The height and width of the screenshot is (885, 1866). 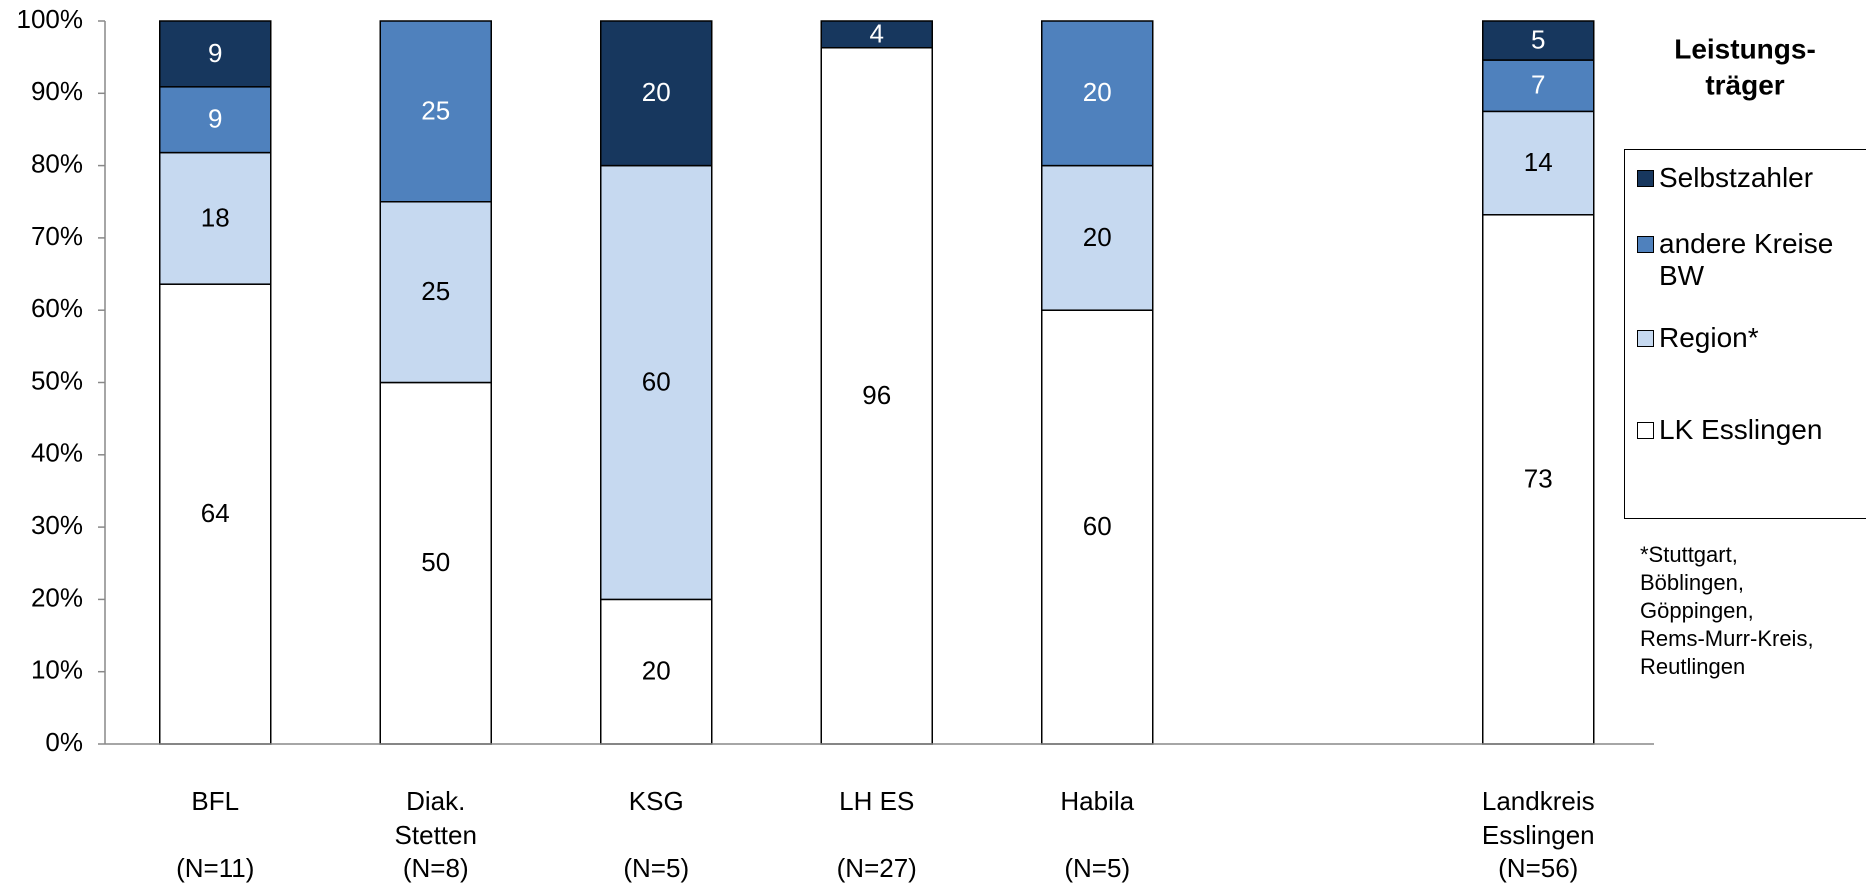 I want to click on y-tick-label: 40%, so click(x=57, y=453).